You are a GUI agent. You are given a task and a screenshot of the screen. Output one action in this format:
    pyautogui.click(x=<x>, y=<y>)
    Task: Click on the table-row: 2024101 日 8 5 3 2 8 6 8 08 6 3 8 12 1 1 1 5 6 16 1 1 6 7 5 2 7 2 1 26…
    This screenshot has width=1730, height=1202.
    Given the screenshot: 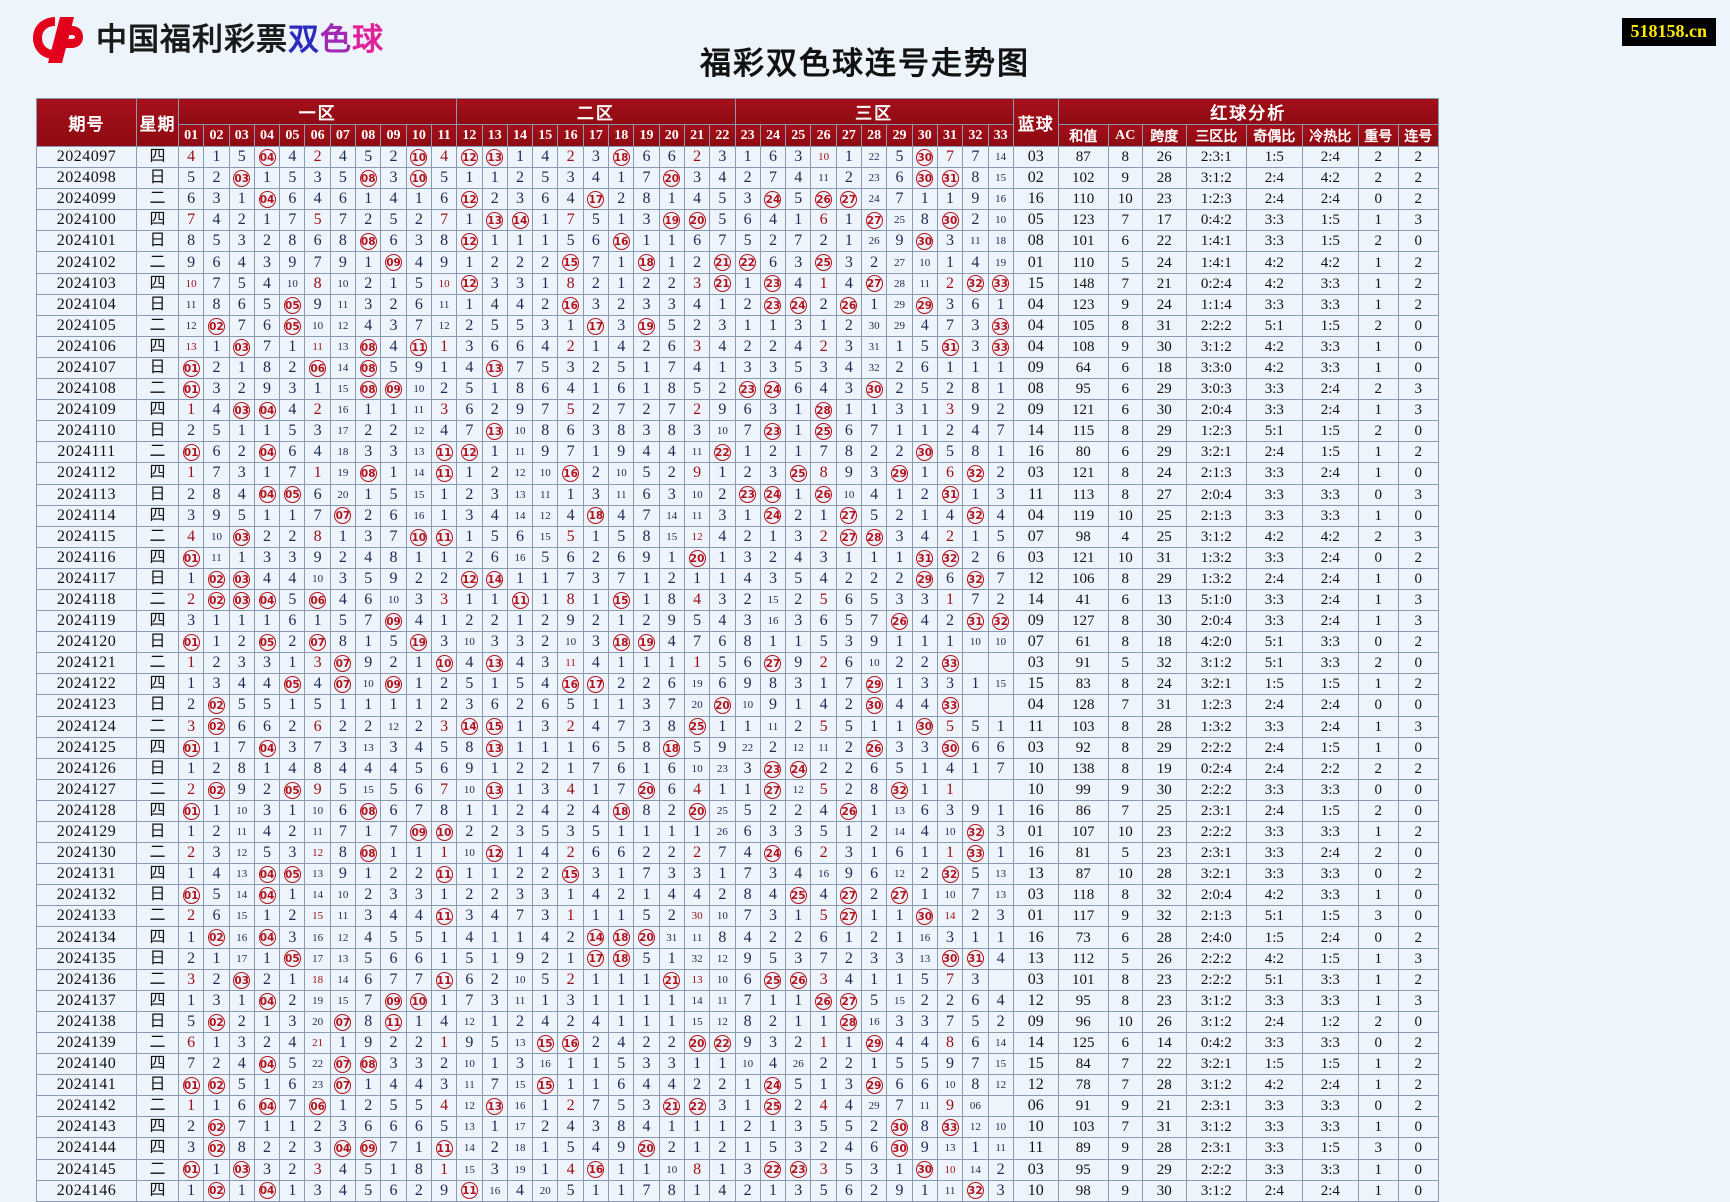 What is the action you would take?
    pyautogui.click(x=737, y=241)
    